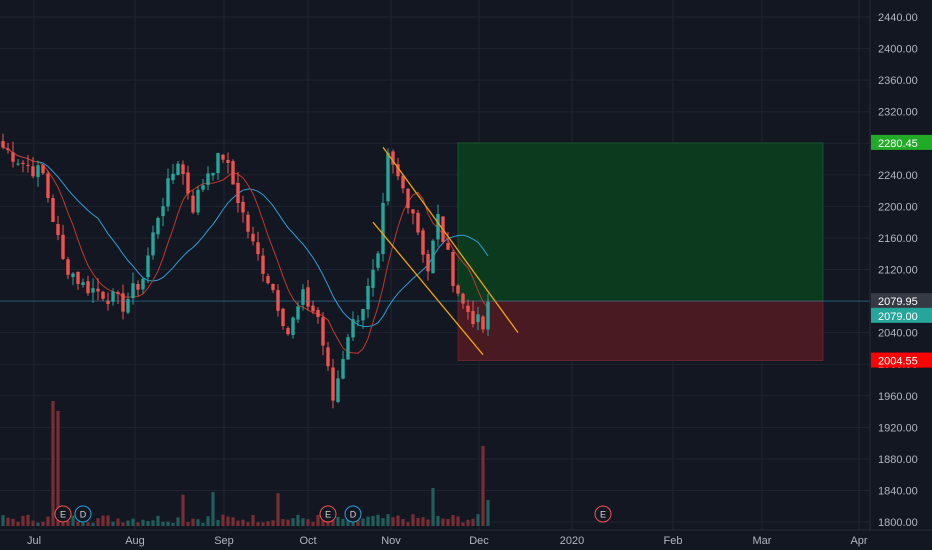 This screenshot has width=932, height=550. What do you see at coordinates (640, 330) in the screenshot?
I see `loss-zone` at bounding box center [640, 330].